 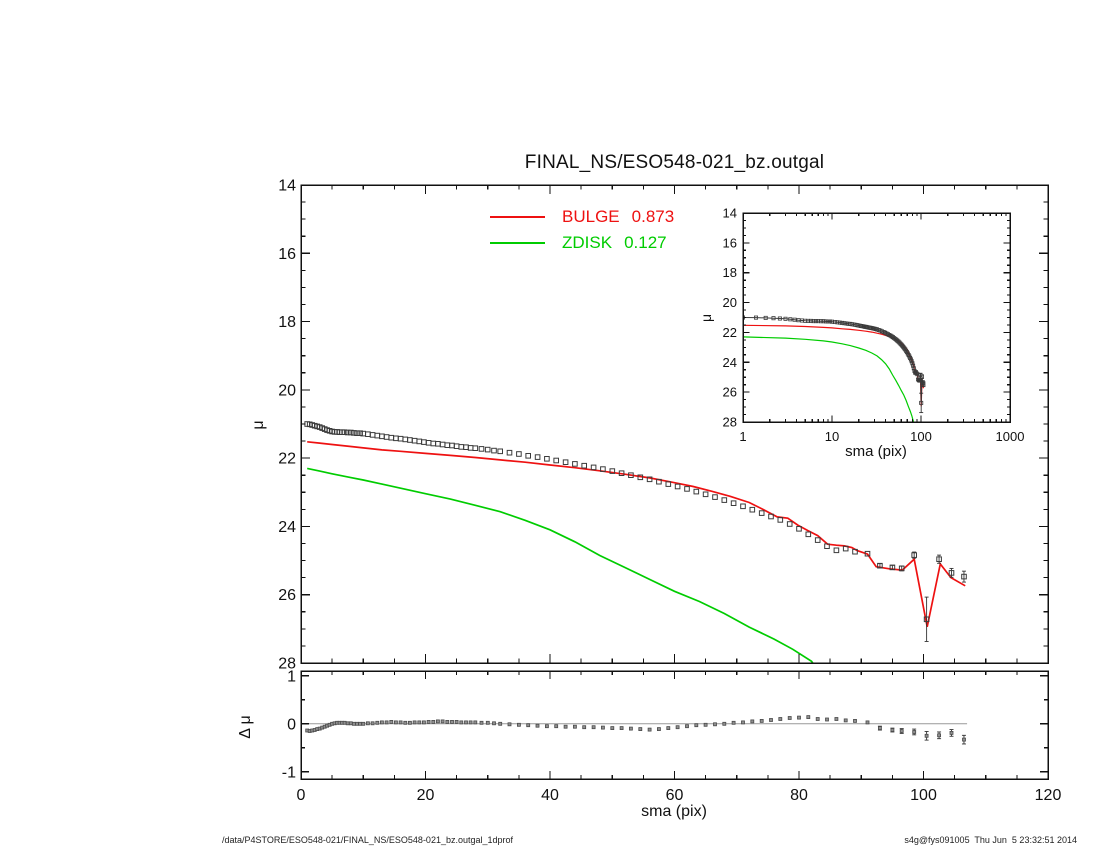 I want to click on legend-value-zdisk: 0.127, so click(x=645, y=242).